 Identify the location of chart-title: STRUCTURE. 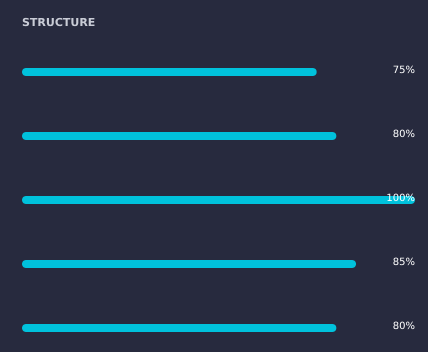
(59, 22).